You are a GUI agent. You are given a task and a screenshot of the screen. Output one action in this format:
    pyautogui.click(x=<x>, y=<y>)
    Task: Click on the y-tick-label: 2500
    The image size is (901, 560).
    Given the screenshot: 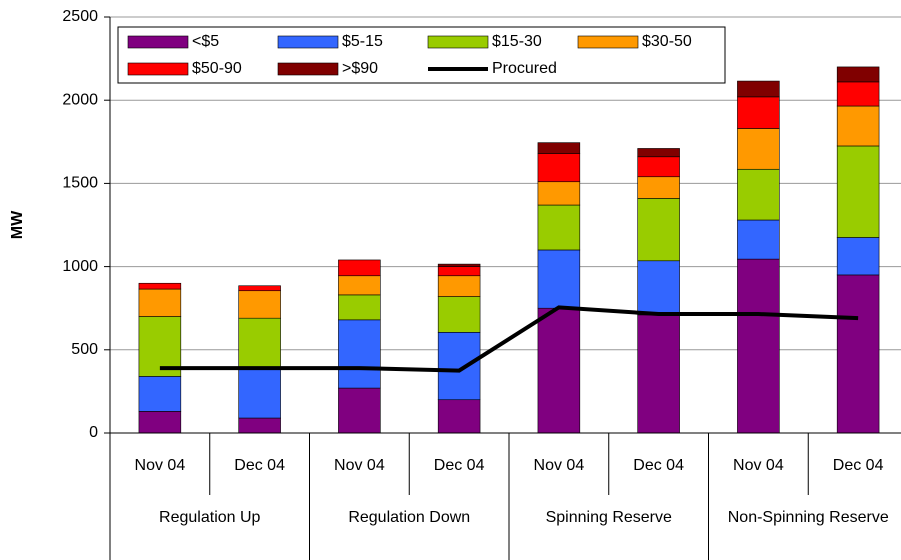 What is the action you would take?
    pyautogui.click(x=80, y=16)
    